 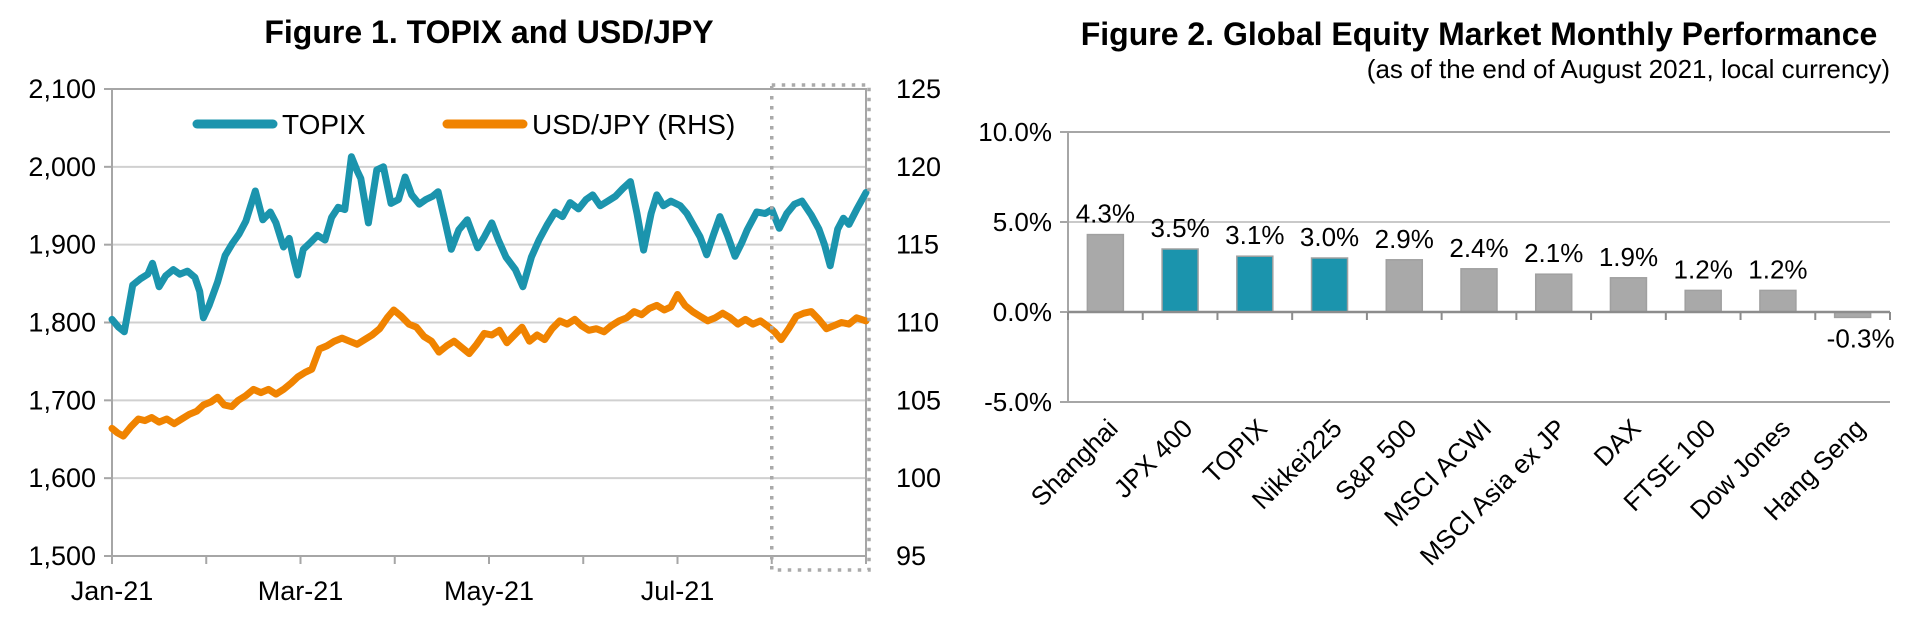 I want to click on bar-value-label: 3.5%, so click(x=1179, y=228).